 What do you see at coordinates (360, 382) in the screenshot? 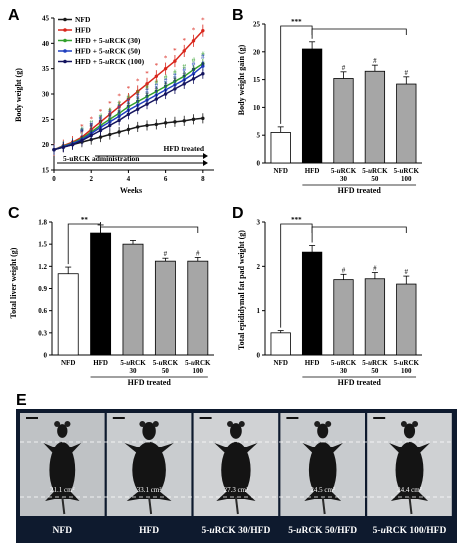
I see `group-label: HFD treated` at bounding box center [360, 382].